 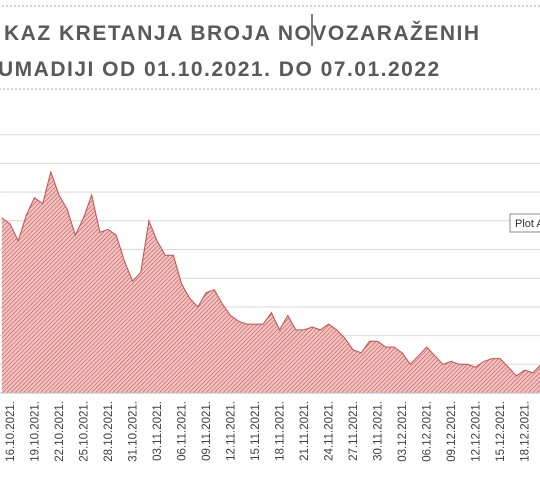 I want to click on x-tick-label: 09.11.2021., so click(x=207, y=431).